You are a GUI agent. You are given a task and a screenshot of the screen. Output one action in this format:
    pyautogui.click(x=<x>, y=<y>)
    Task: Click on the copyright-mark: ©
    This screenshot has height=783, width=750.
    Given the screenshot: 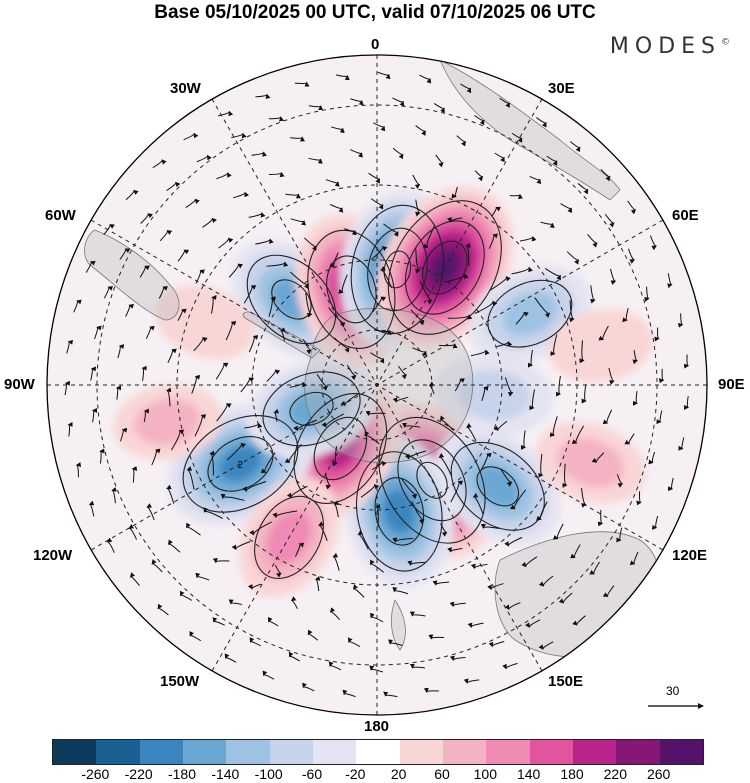 What is the action you would take?
    pyautogui.click(x=725, y=42)
    